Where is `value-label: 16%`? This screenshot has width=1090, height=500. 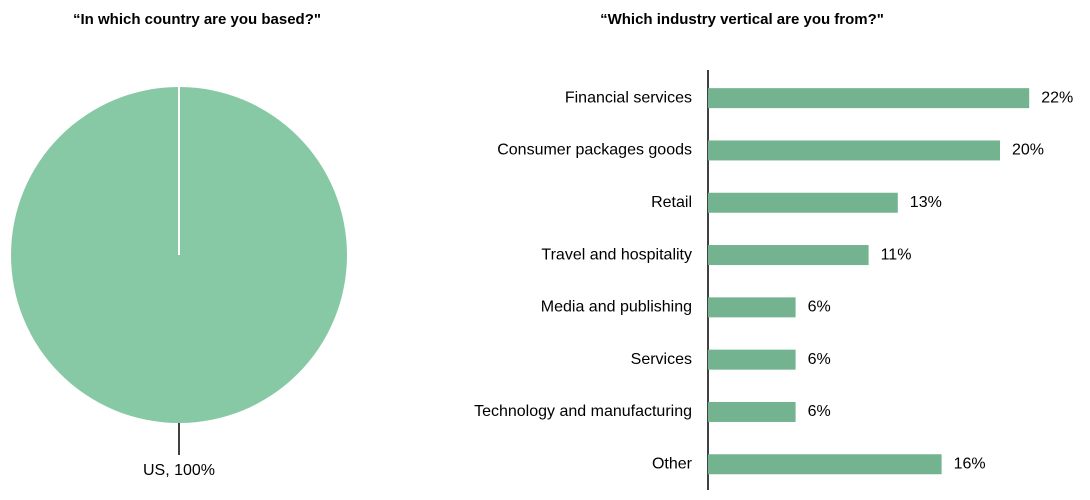
value-label: 16% is located at coordinates (970, 463).